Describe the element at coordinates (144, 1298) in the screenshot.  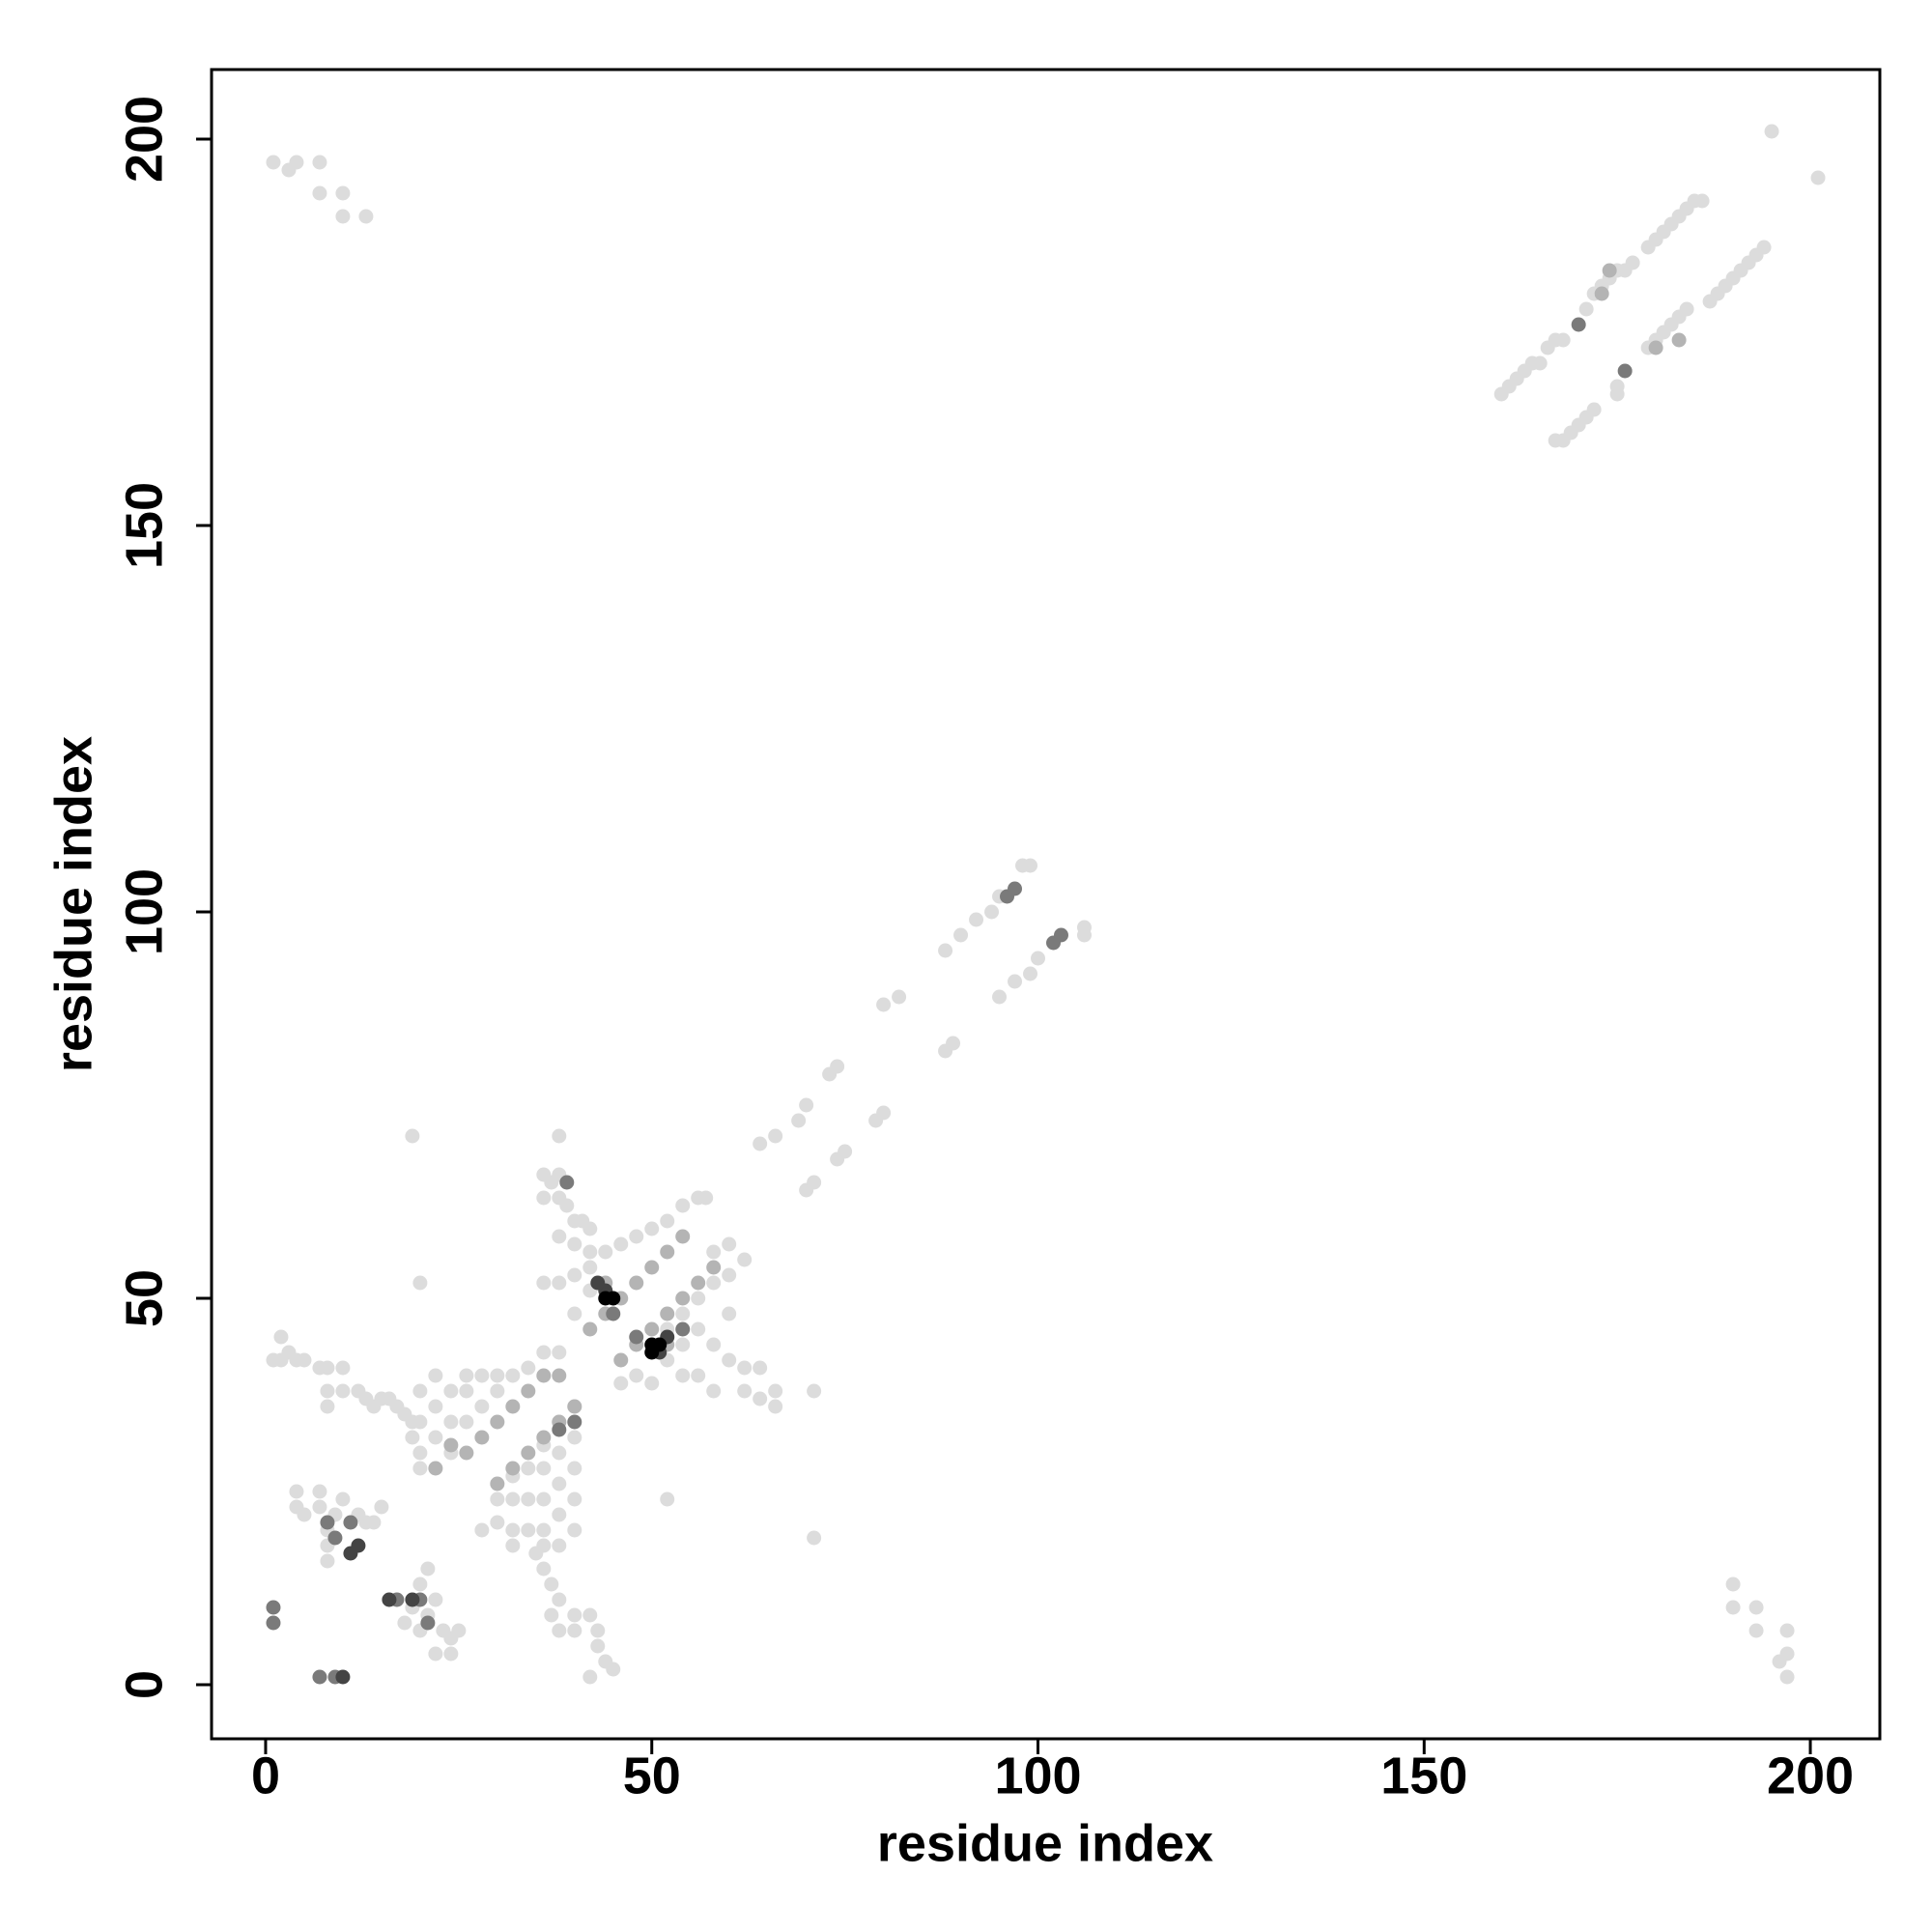
I see `y-tick-label: 50` at that location.